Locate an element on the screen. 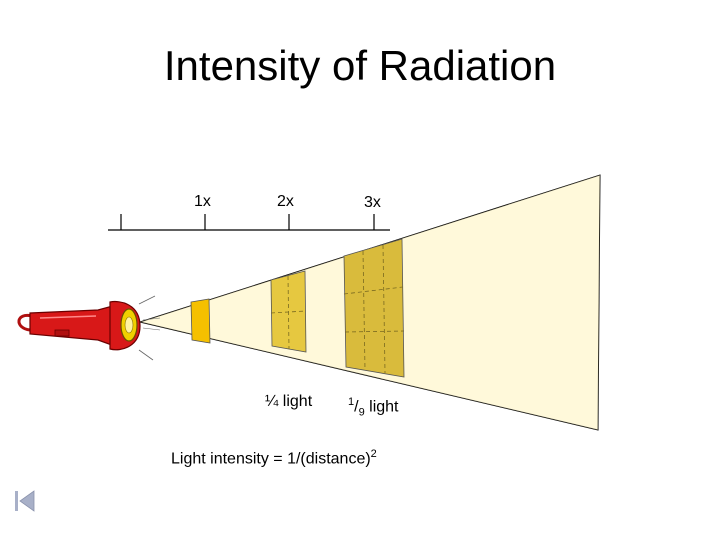 This screenshot has height=540, width=720. intensity-formula: Light intensity = 1/(distance)2 is located at coordinates (274, 458).